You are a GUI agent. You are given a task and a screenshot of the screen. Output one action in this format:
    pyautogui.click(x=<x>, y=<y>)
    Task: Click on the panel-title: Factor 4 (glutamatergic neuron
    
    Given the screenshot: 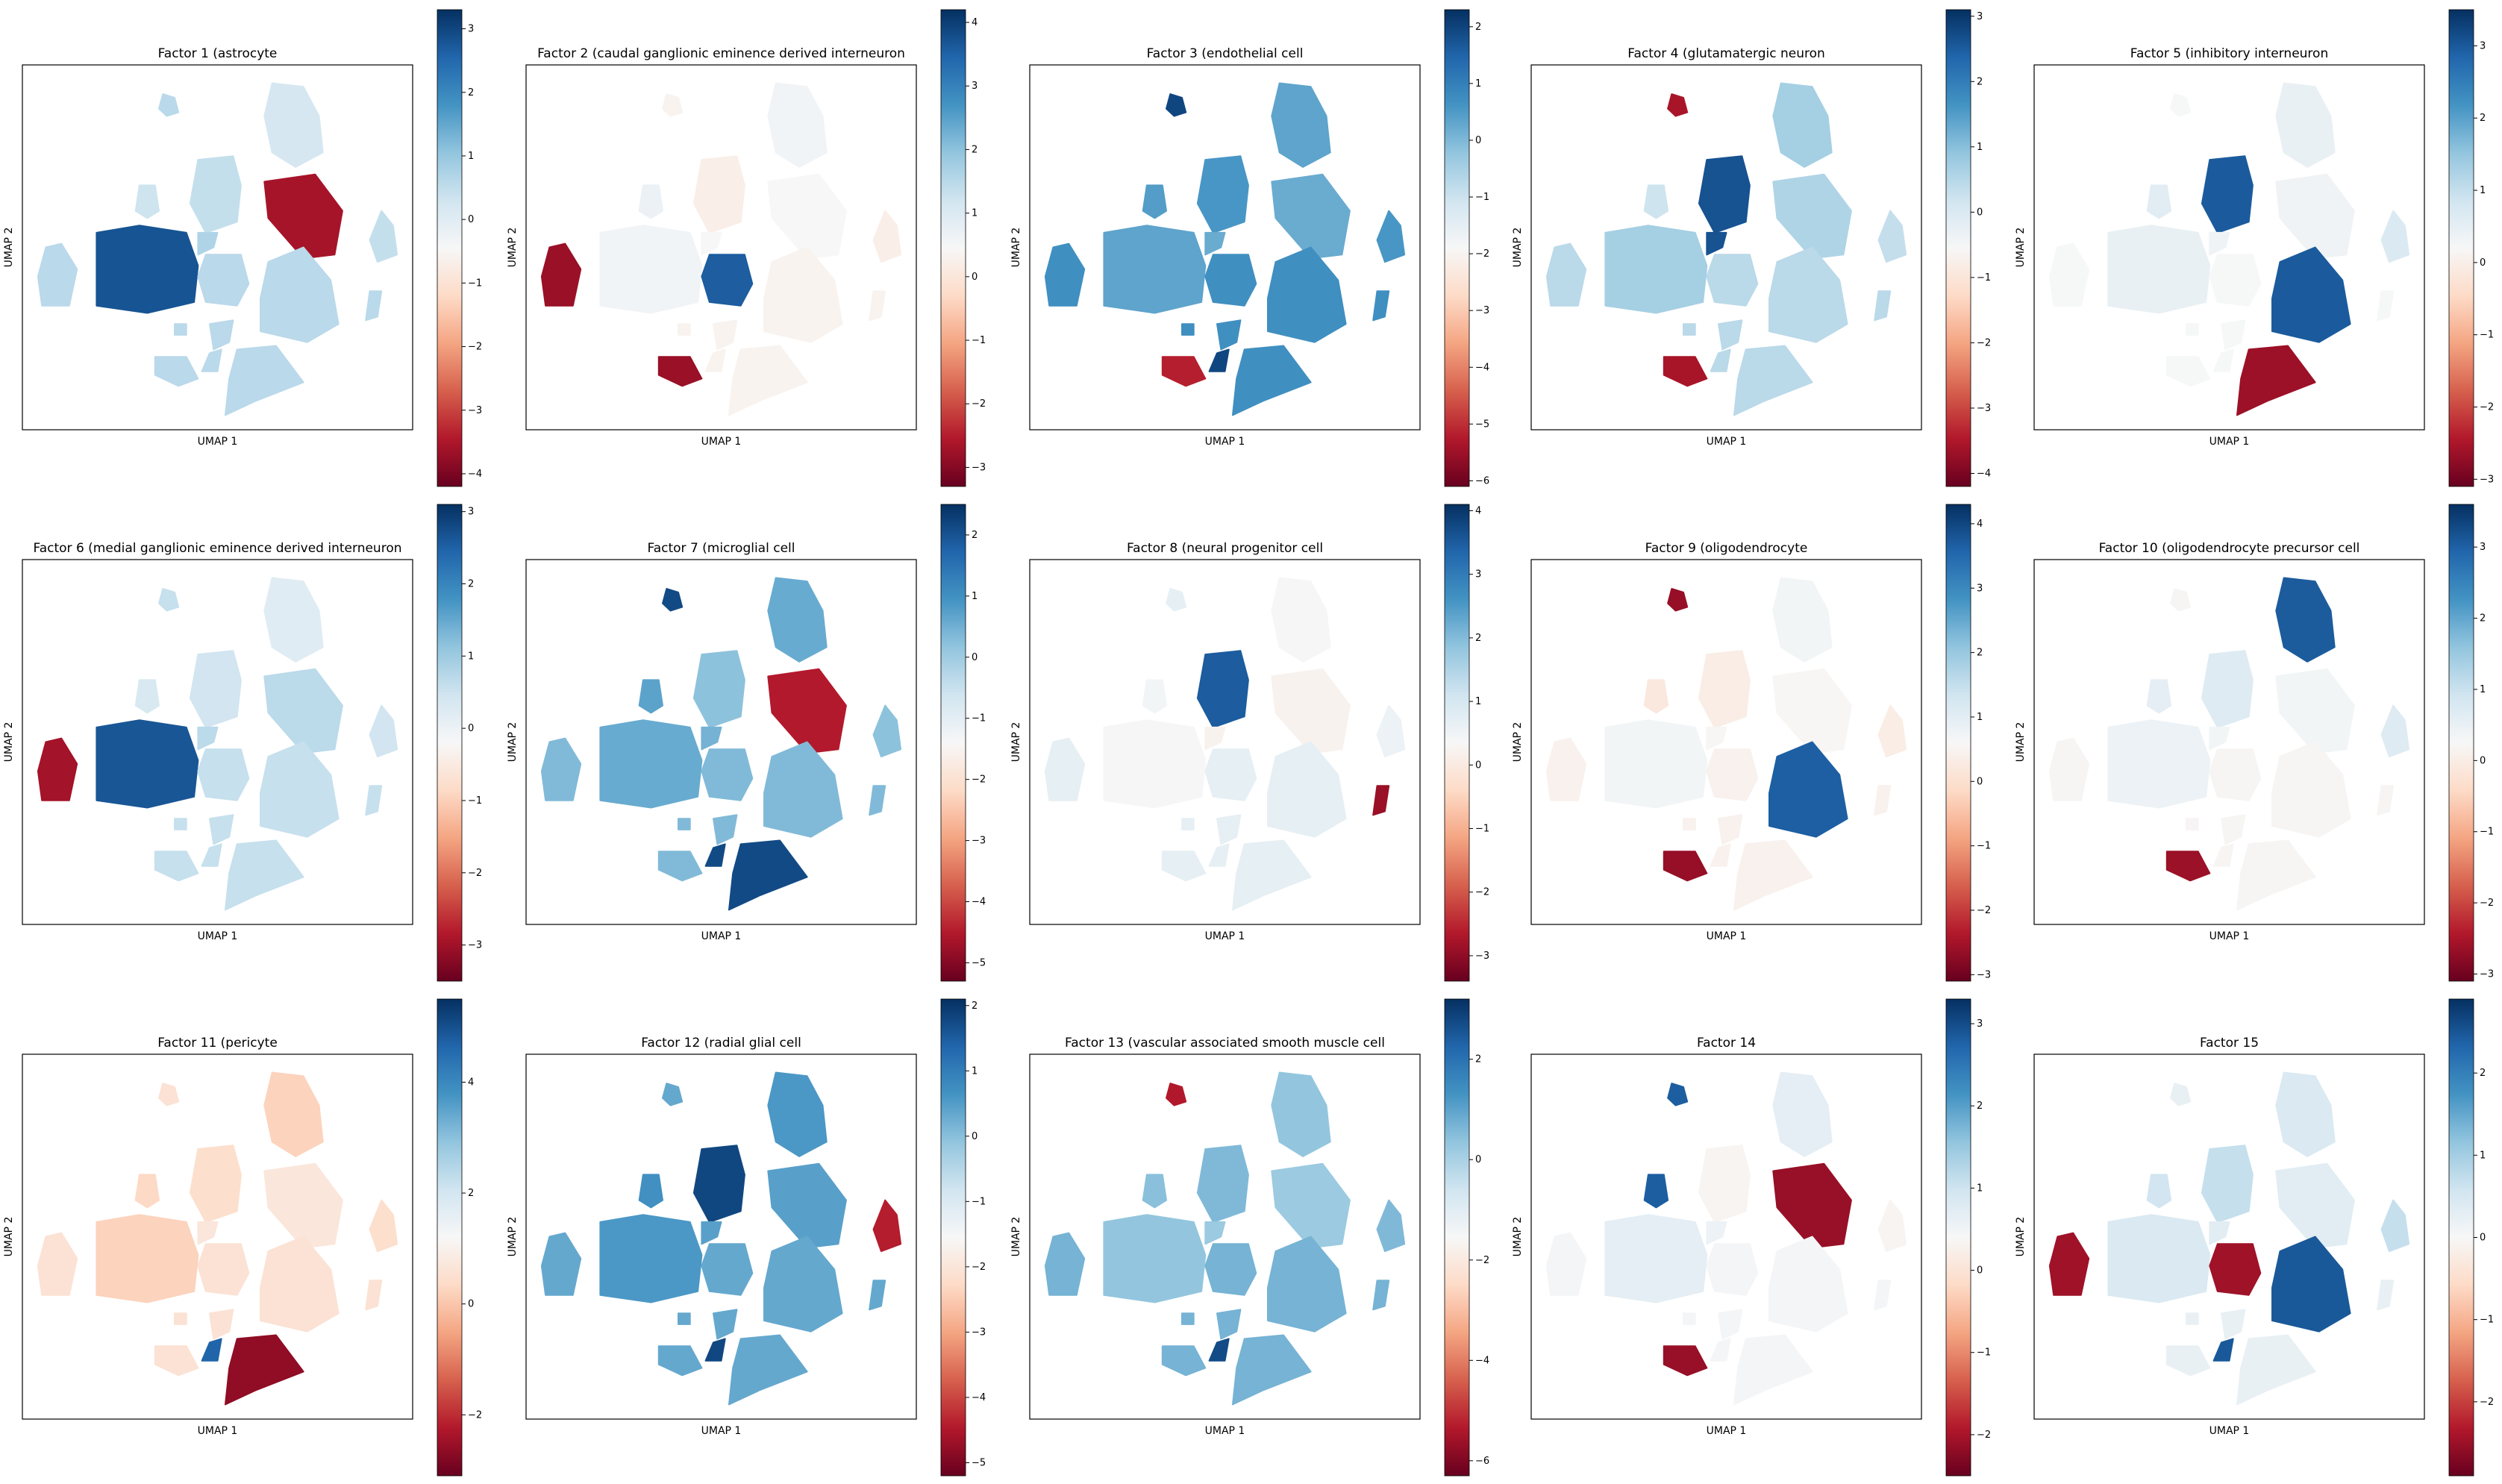 What is the action you would take?
    pyautogui.click(x=1726, y=53)
    